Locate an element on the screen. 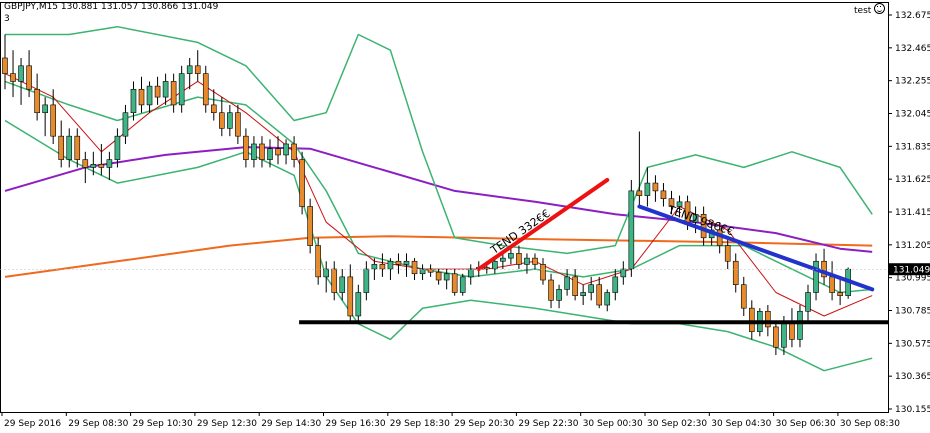 The image size is (930, 433). y-tick-label: 131.835 is located at coordinates (912, 147).